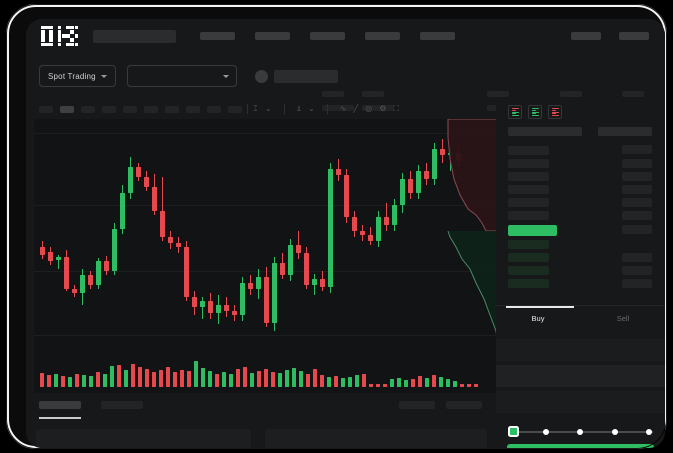 This screenshot has height=453, width=673. I want to click on last-price-value, so click(305, 76).